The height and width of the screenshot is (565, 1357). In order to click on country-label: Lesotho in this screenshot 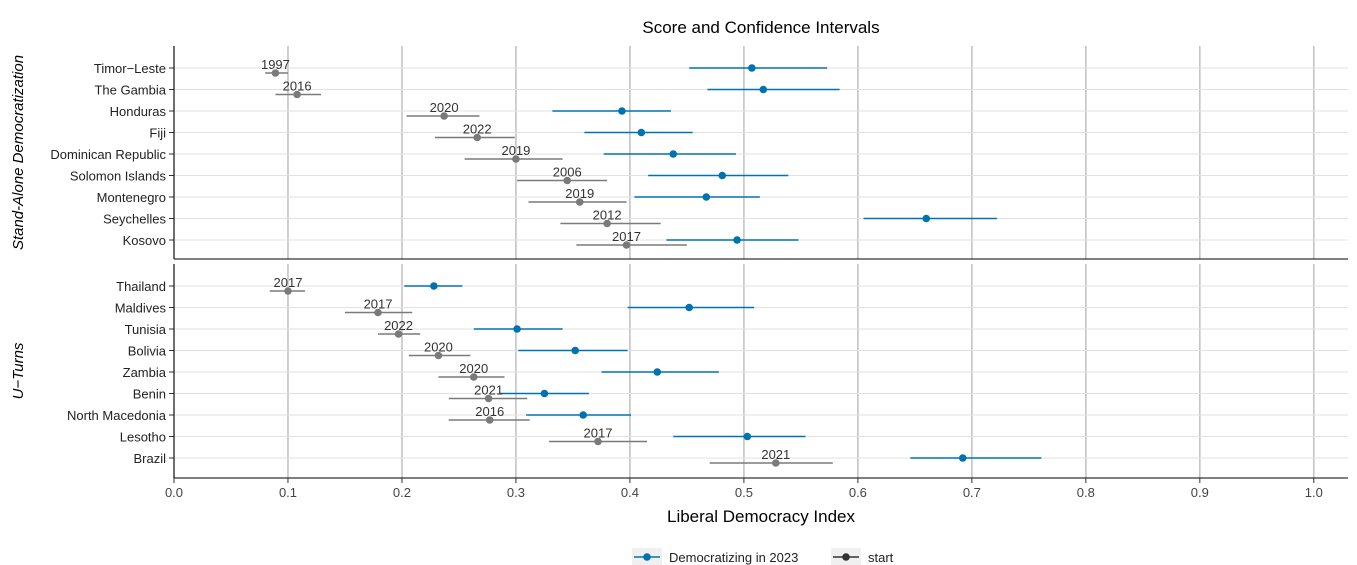, I will do `click(143, 437)`.